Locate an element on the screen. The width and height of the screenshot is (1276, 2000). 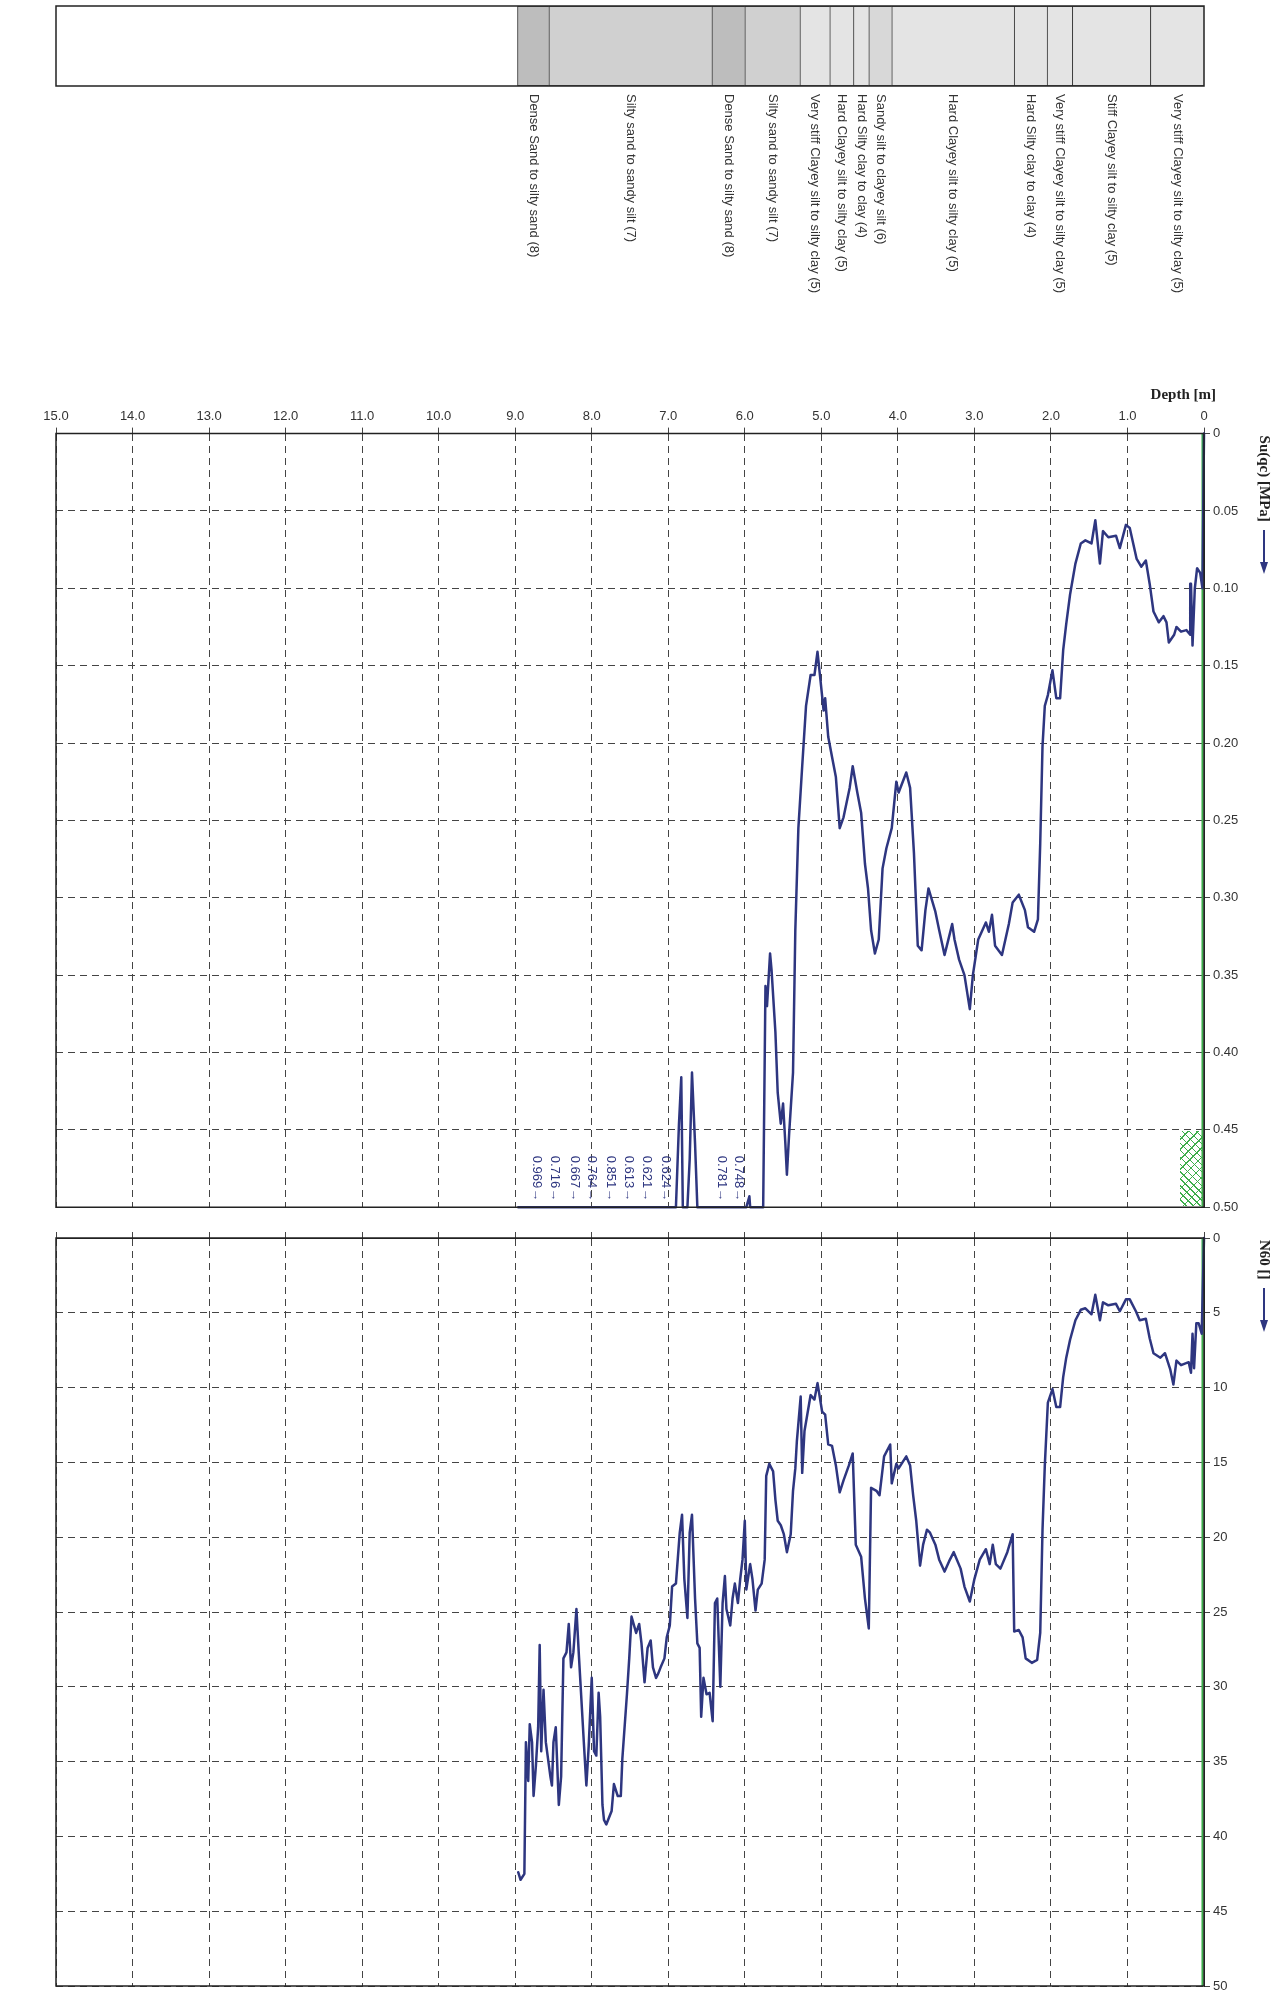
x-axis-title: Depth [m] is located at coordinates (1183, 394).